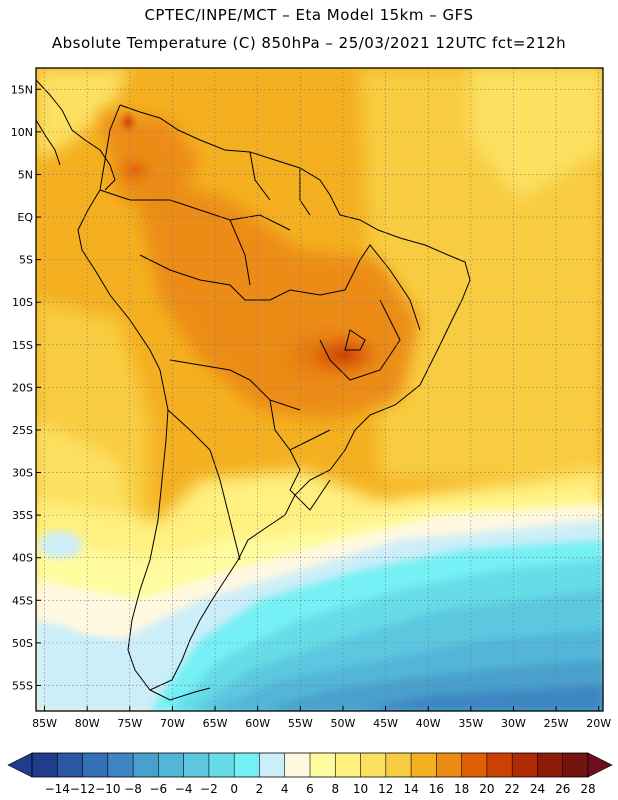  I want to click on lat-tick-label: 35S, so click(22, 515).